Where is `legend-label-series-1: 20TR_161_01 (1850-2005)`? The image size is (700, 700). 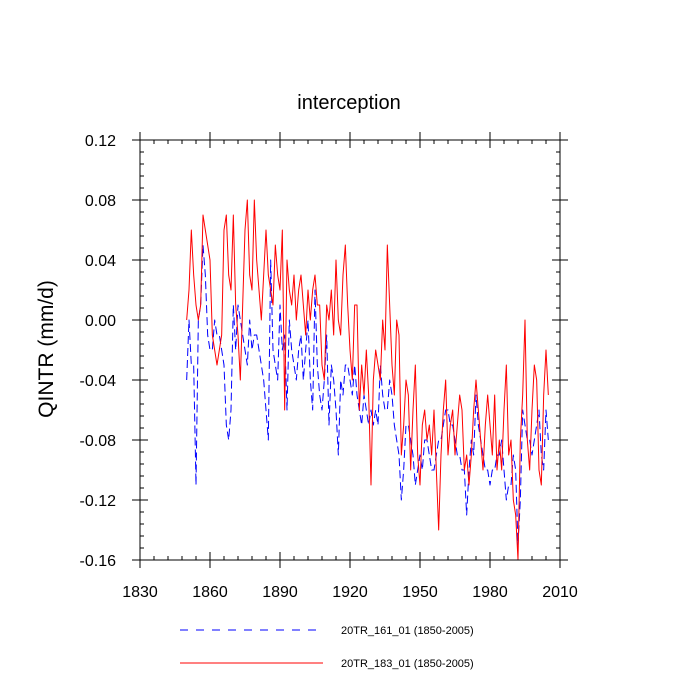 legend-label-series-1: 20TR_161_01 (1850-2005) is located at coordinates (407, 631).